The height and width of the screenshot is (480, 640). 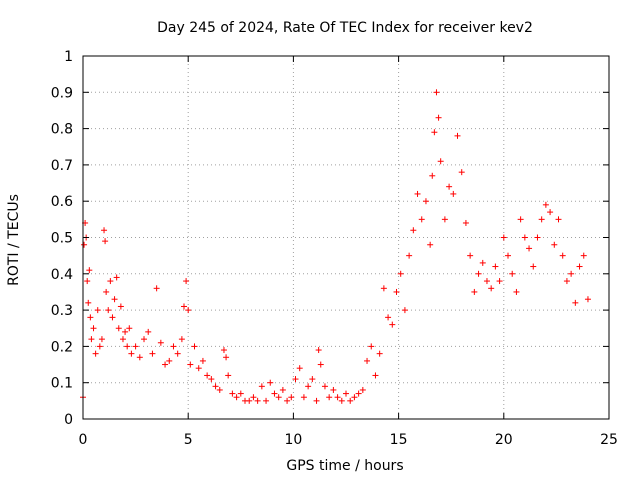 What do you see at coordinates (62, 239) in the screenshot?
I see `y-tick-label: 0.5` at bounding box center [62, 239].